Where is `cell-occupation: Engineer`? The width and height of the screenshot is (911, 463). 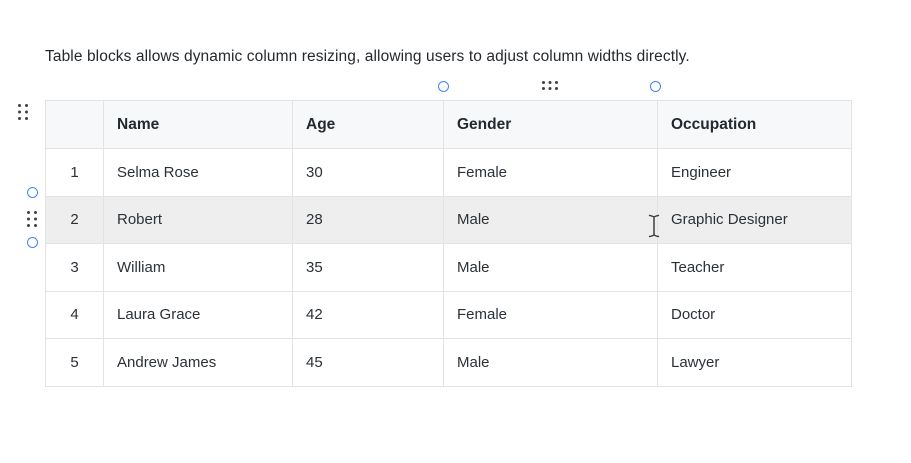 cell-occupation: Engineer is located at coordinates (754, 172).